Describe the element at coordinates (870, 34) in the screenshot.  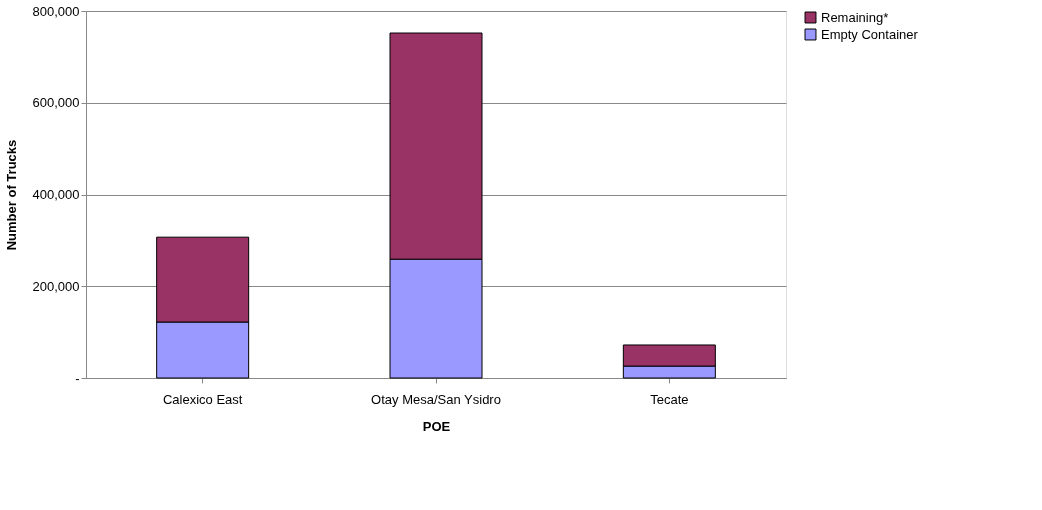
I see `legend-label: Empty Container` at that location.